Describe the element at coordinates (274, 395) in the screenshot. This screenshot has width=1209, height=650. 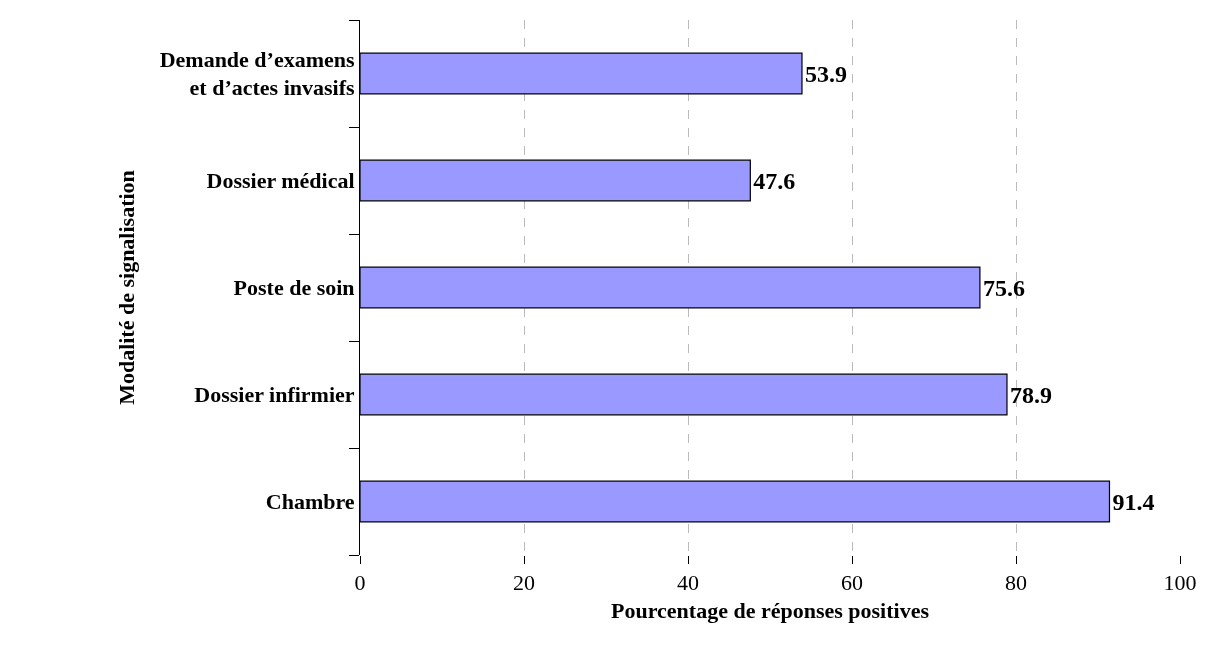
I see `y-tick-label: Dossier infirmier` at that location.